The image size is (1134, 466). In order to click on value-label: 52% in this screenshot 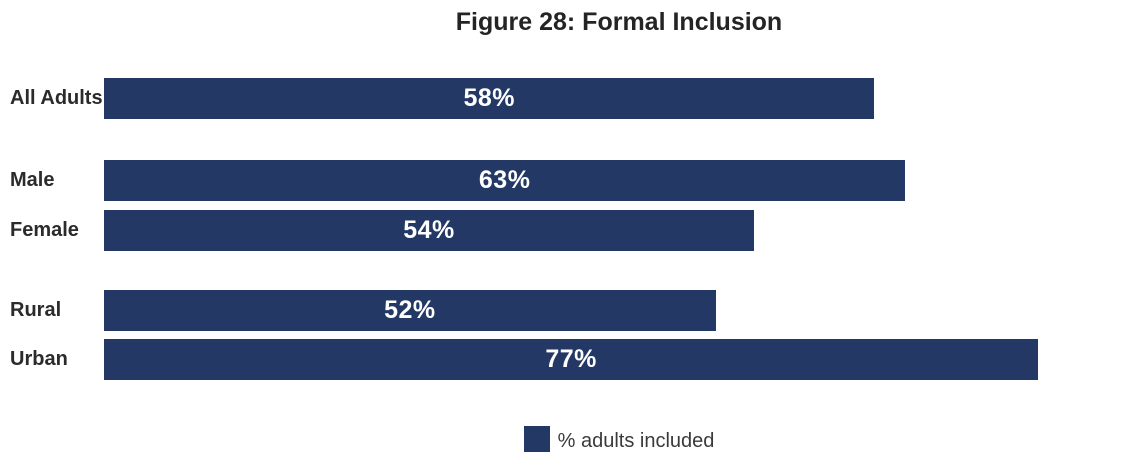, I will do `click(410, 309)`.